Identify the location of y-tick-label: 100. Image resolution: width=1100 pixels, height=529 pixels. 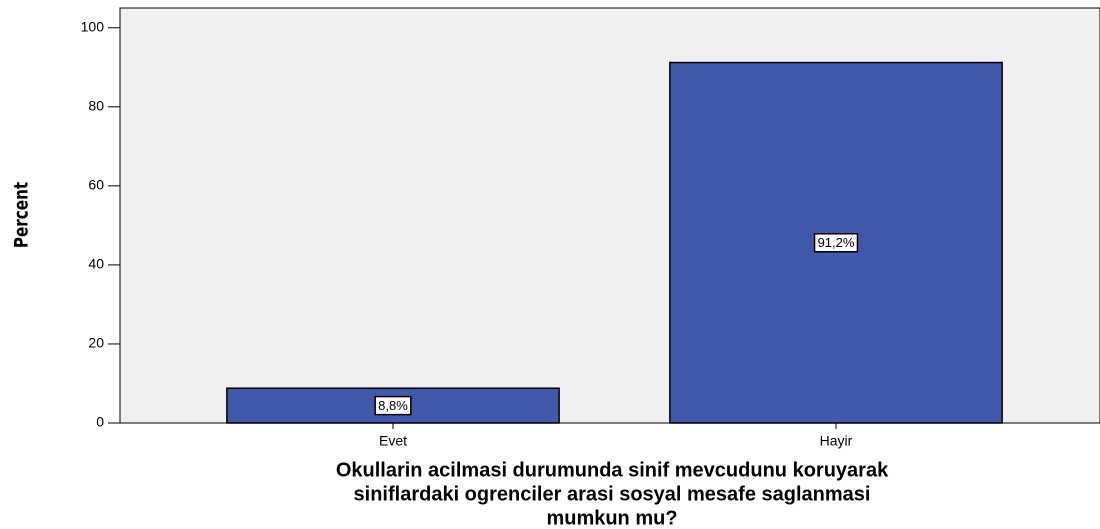
(93, 26).